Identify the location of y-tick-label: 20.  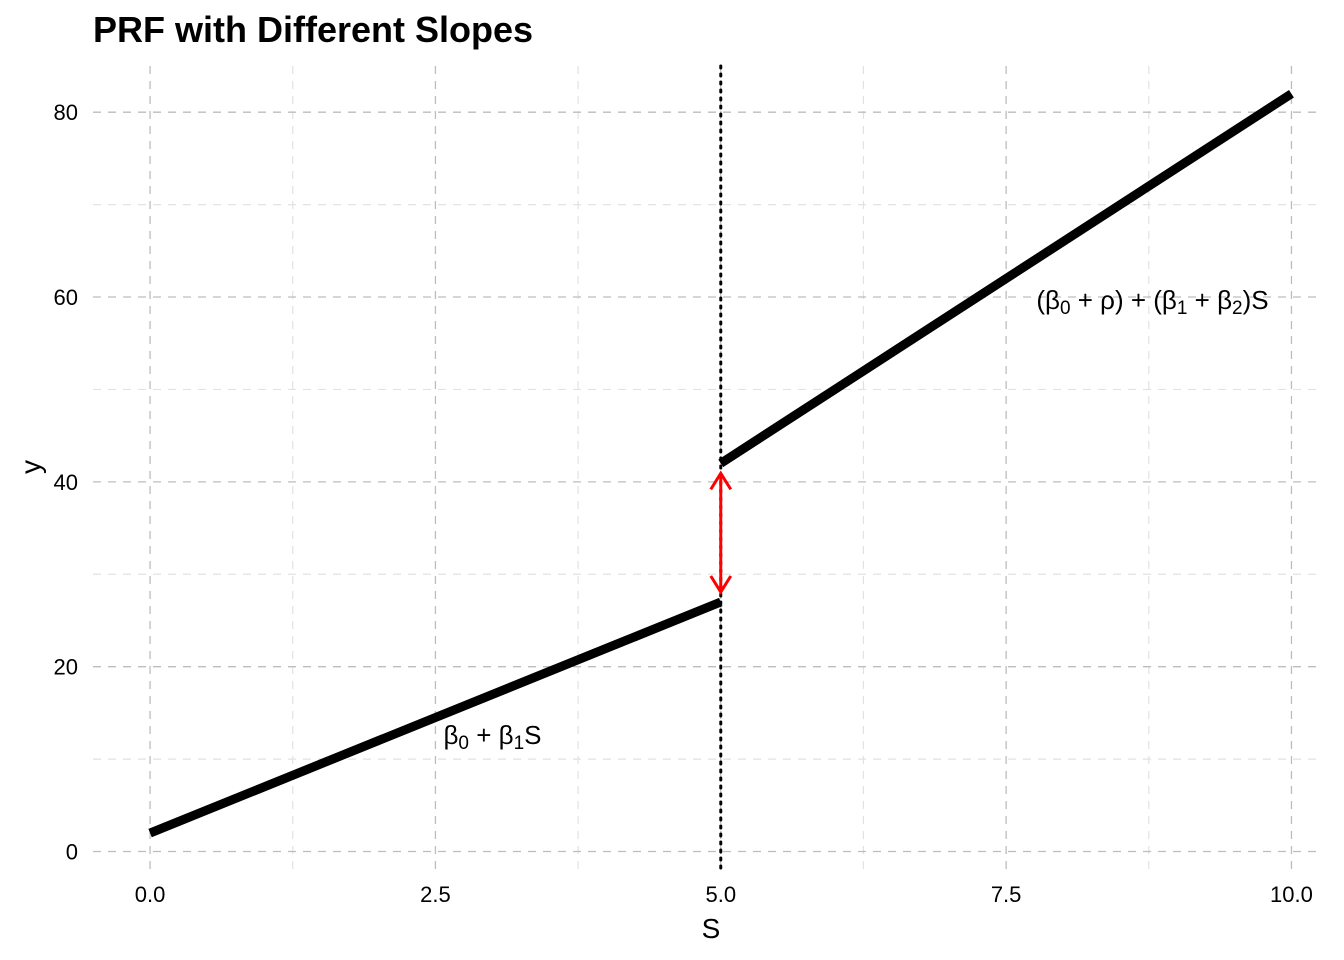
(66, 667).